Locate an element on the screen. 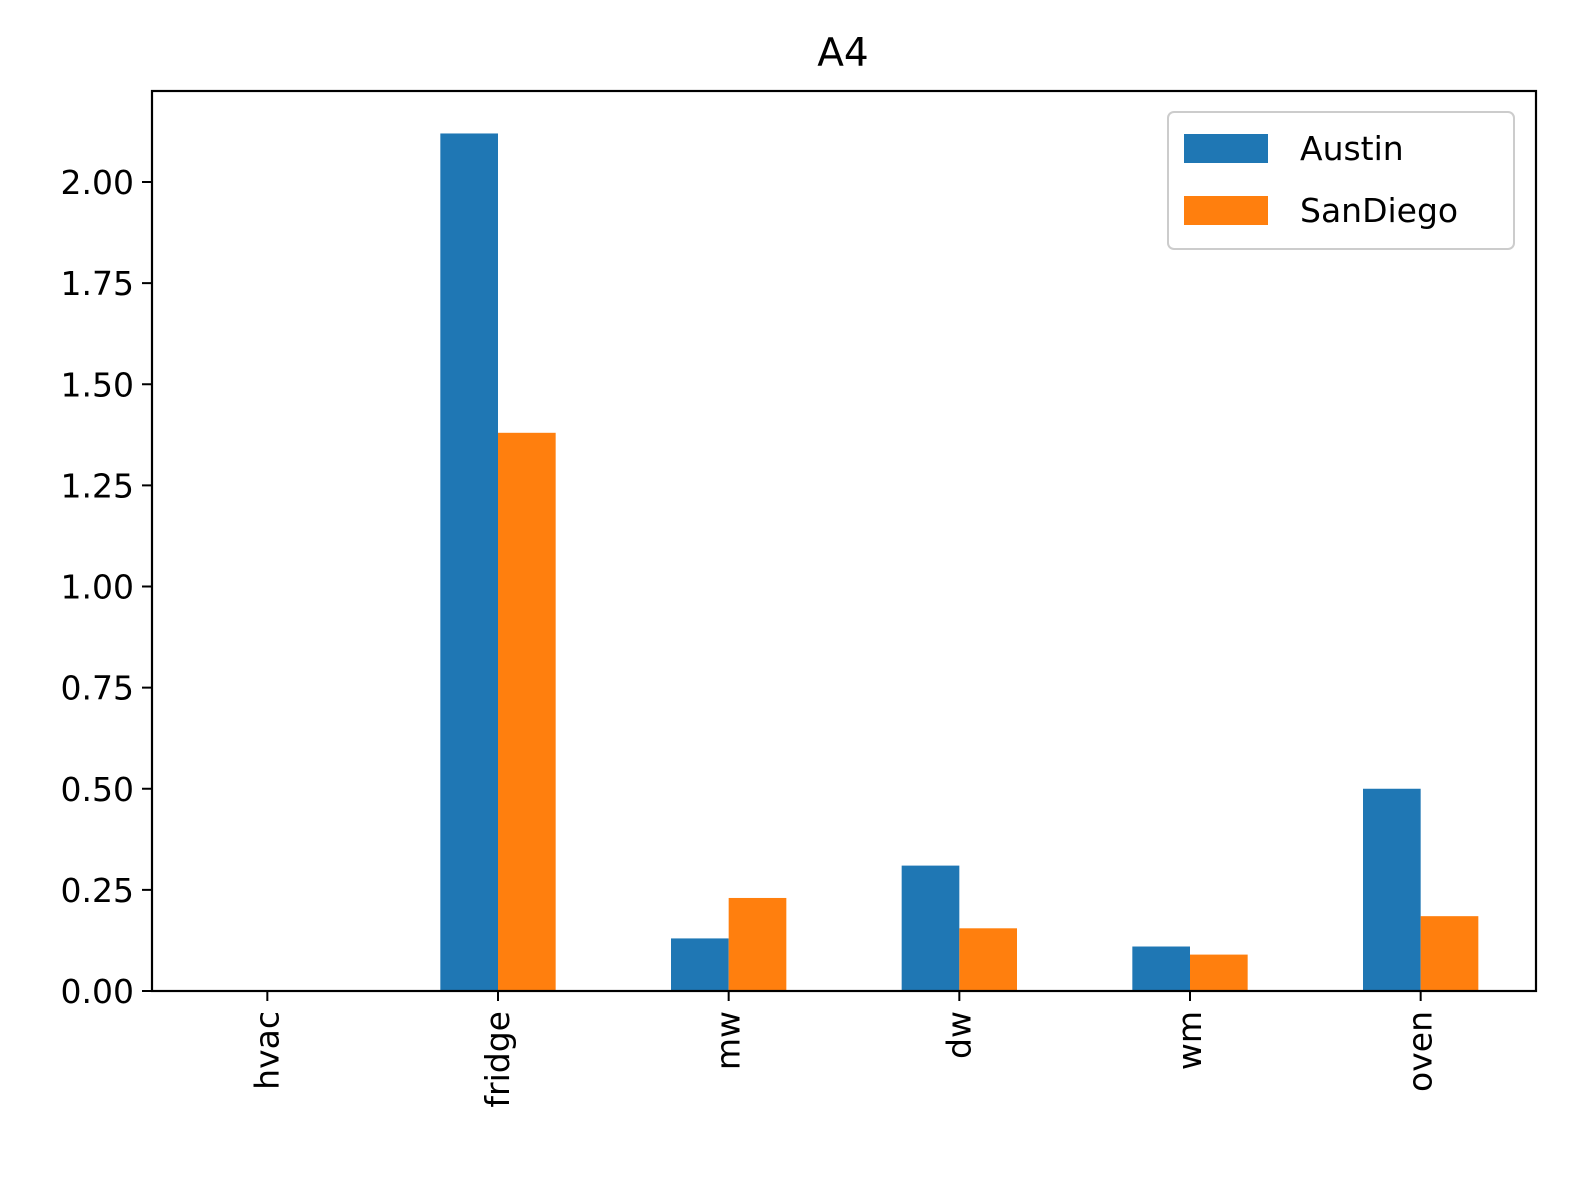 The height and width of the screenshot is (1179, 1580). x-tick-label-hvac: hvac is located at coordinates (266, 1050).